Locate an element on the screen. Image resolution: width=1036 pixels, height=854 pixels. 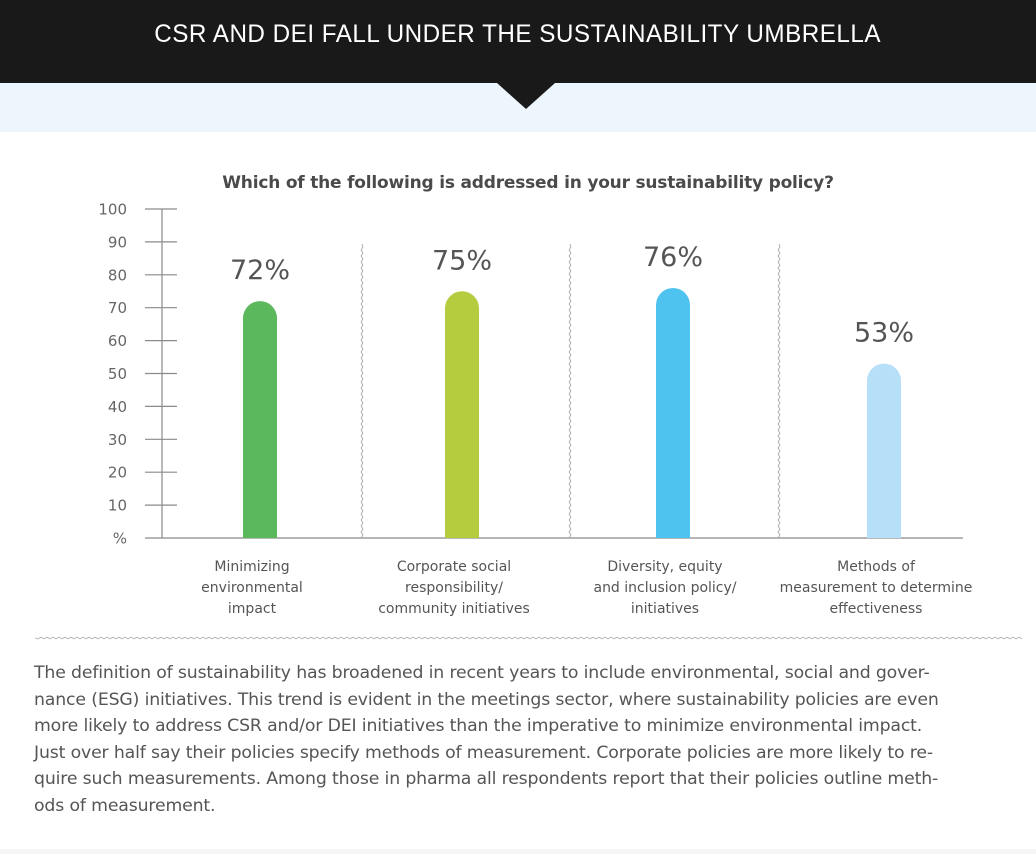
data-label-3: 76% is located at coordinates (673, 257).